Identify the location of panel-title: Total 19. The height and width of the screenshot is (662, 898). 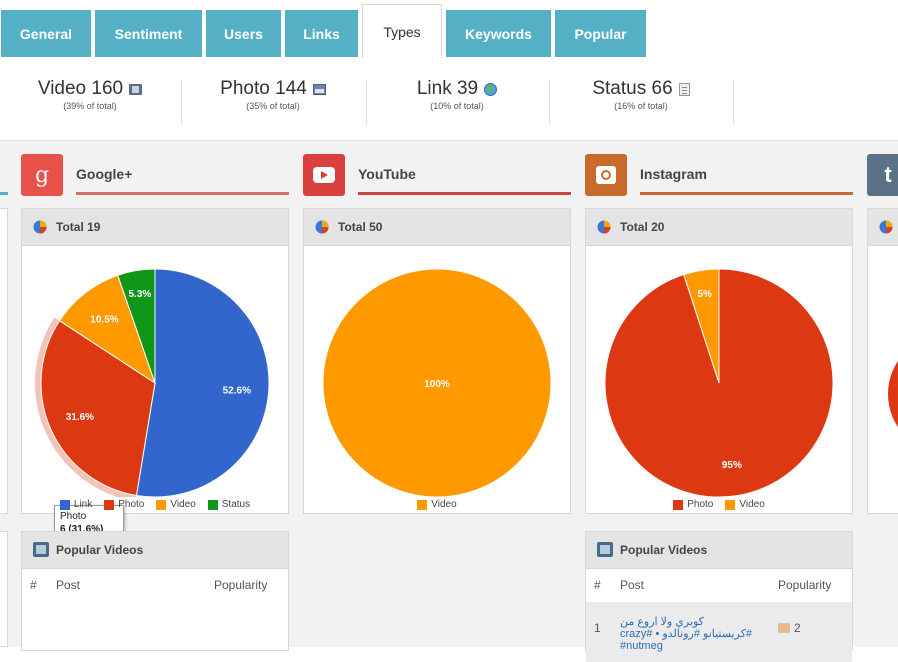
(78, 227).